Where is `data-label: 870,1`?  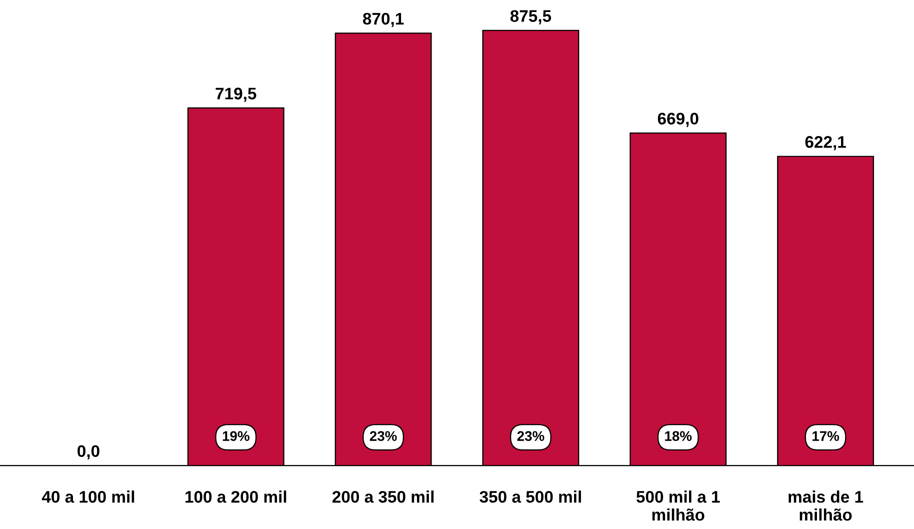 data-label: 870,1 is located at coordinates (383, 20).